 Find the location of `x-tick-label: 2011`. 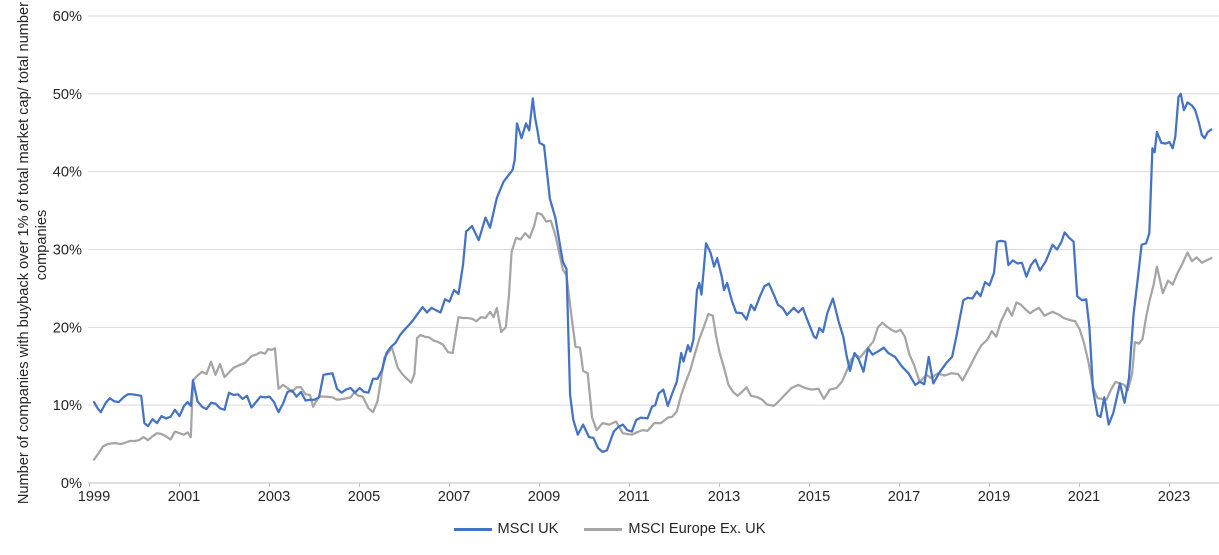

x-tick-label: 2011 is located at coordinates (633, 497).